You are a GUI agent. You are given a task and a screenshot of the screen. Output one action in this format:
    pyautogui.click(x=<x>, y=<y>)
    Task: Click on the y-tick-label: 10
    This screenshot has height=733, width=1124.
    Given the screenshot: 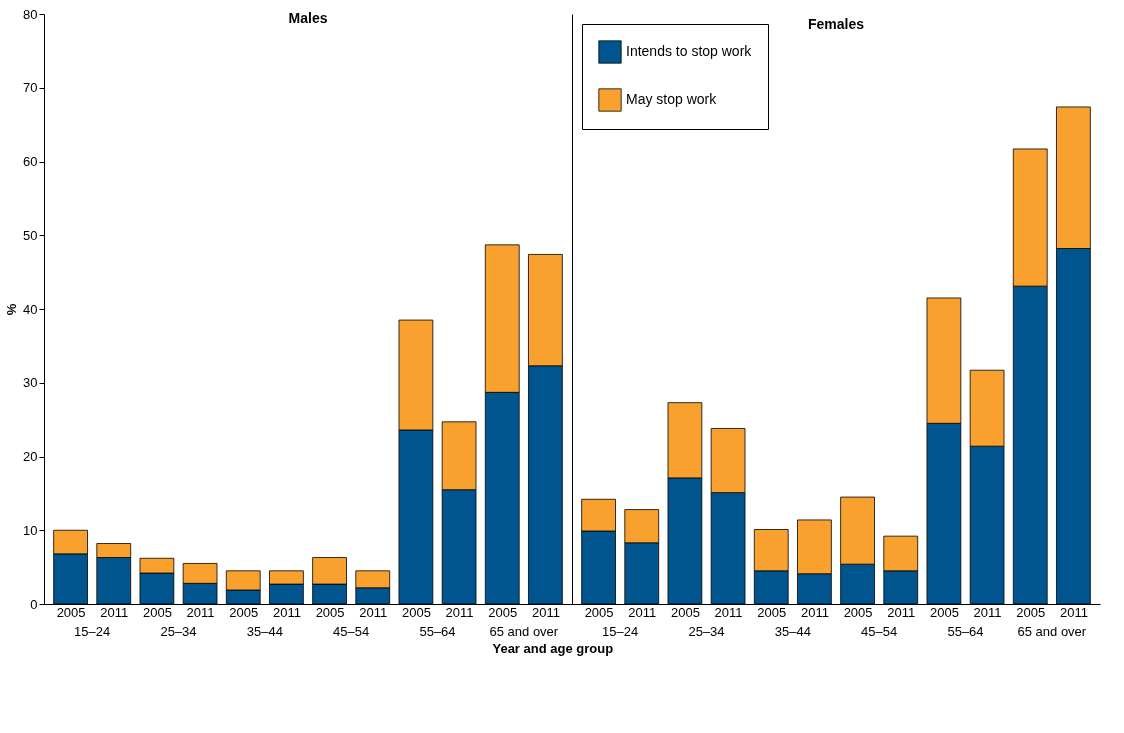 What is the action you would take?
    pyautogui.click(x=30, y=530)
    